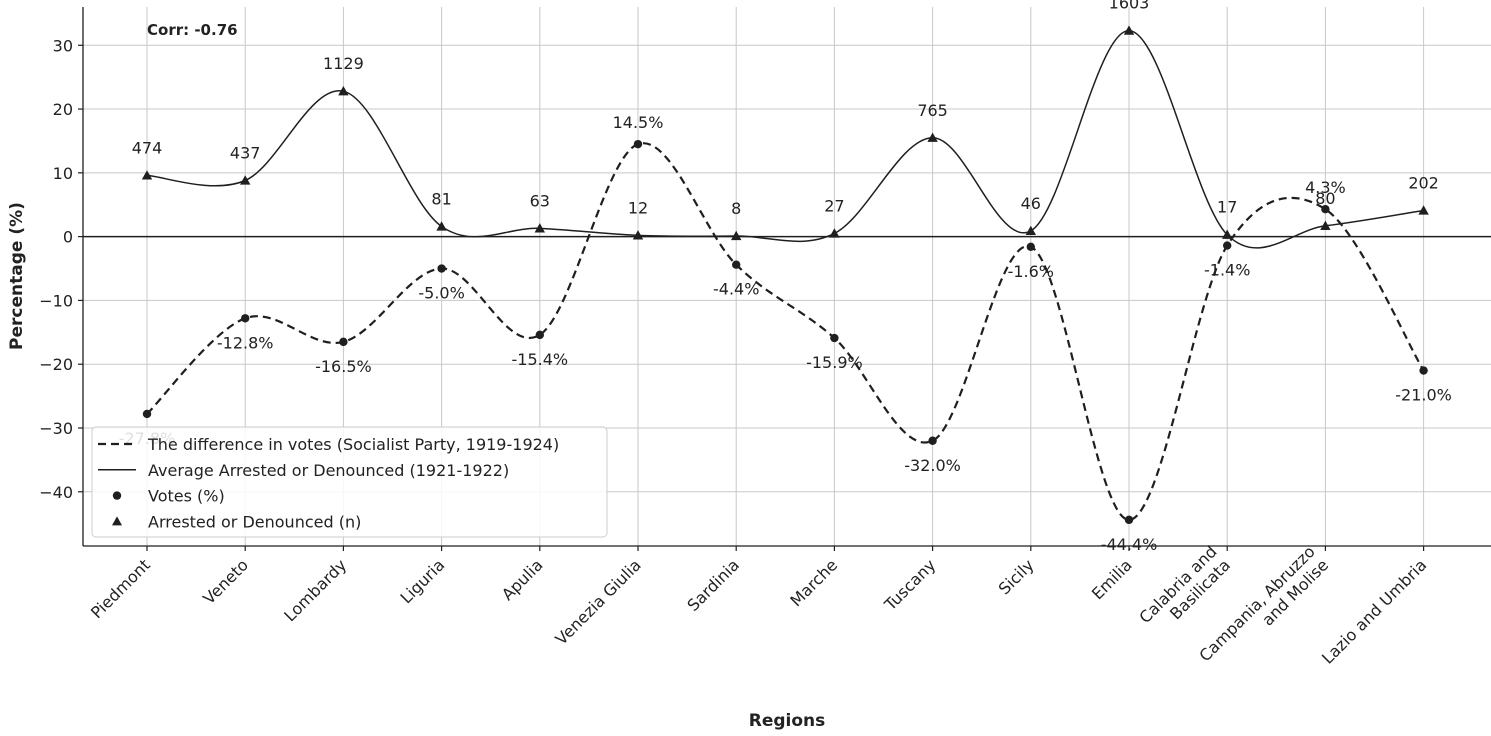 The height and width of the screenshot is (736, 1491). What do you see at coordinates (522, 579) in the screenshot?
I see `x-tick-label: Apulia` at bounding box center [522, 579].